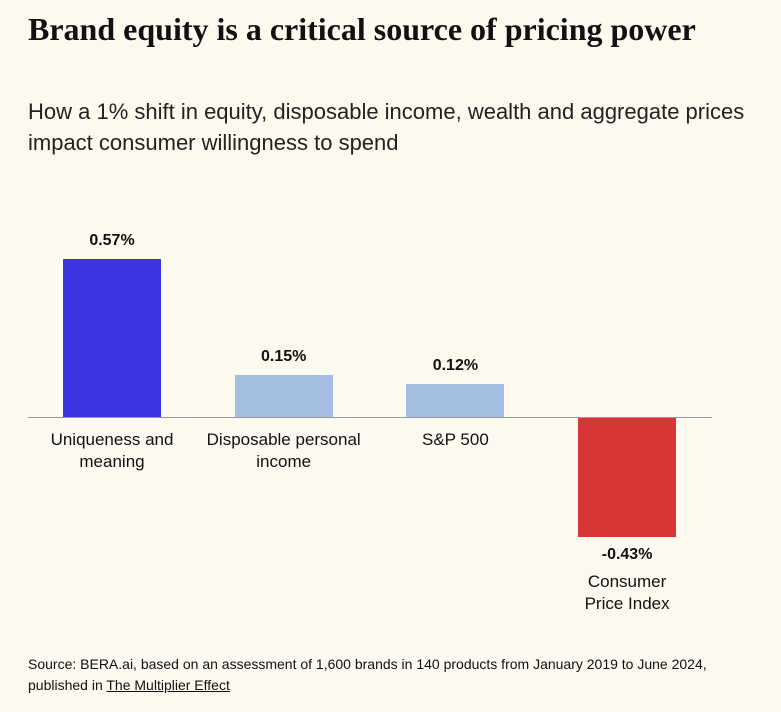 This screenshot has width=781, height=712. What do you see at coordinates (284, 357) in the screenshot?
I see `value-label: 0.15%` at bounding box center [284, 357].